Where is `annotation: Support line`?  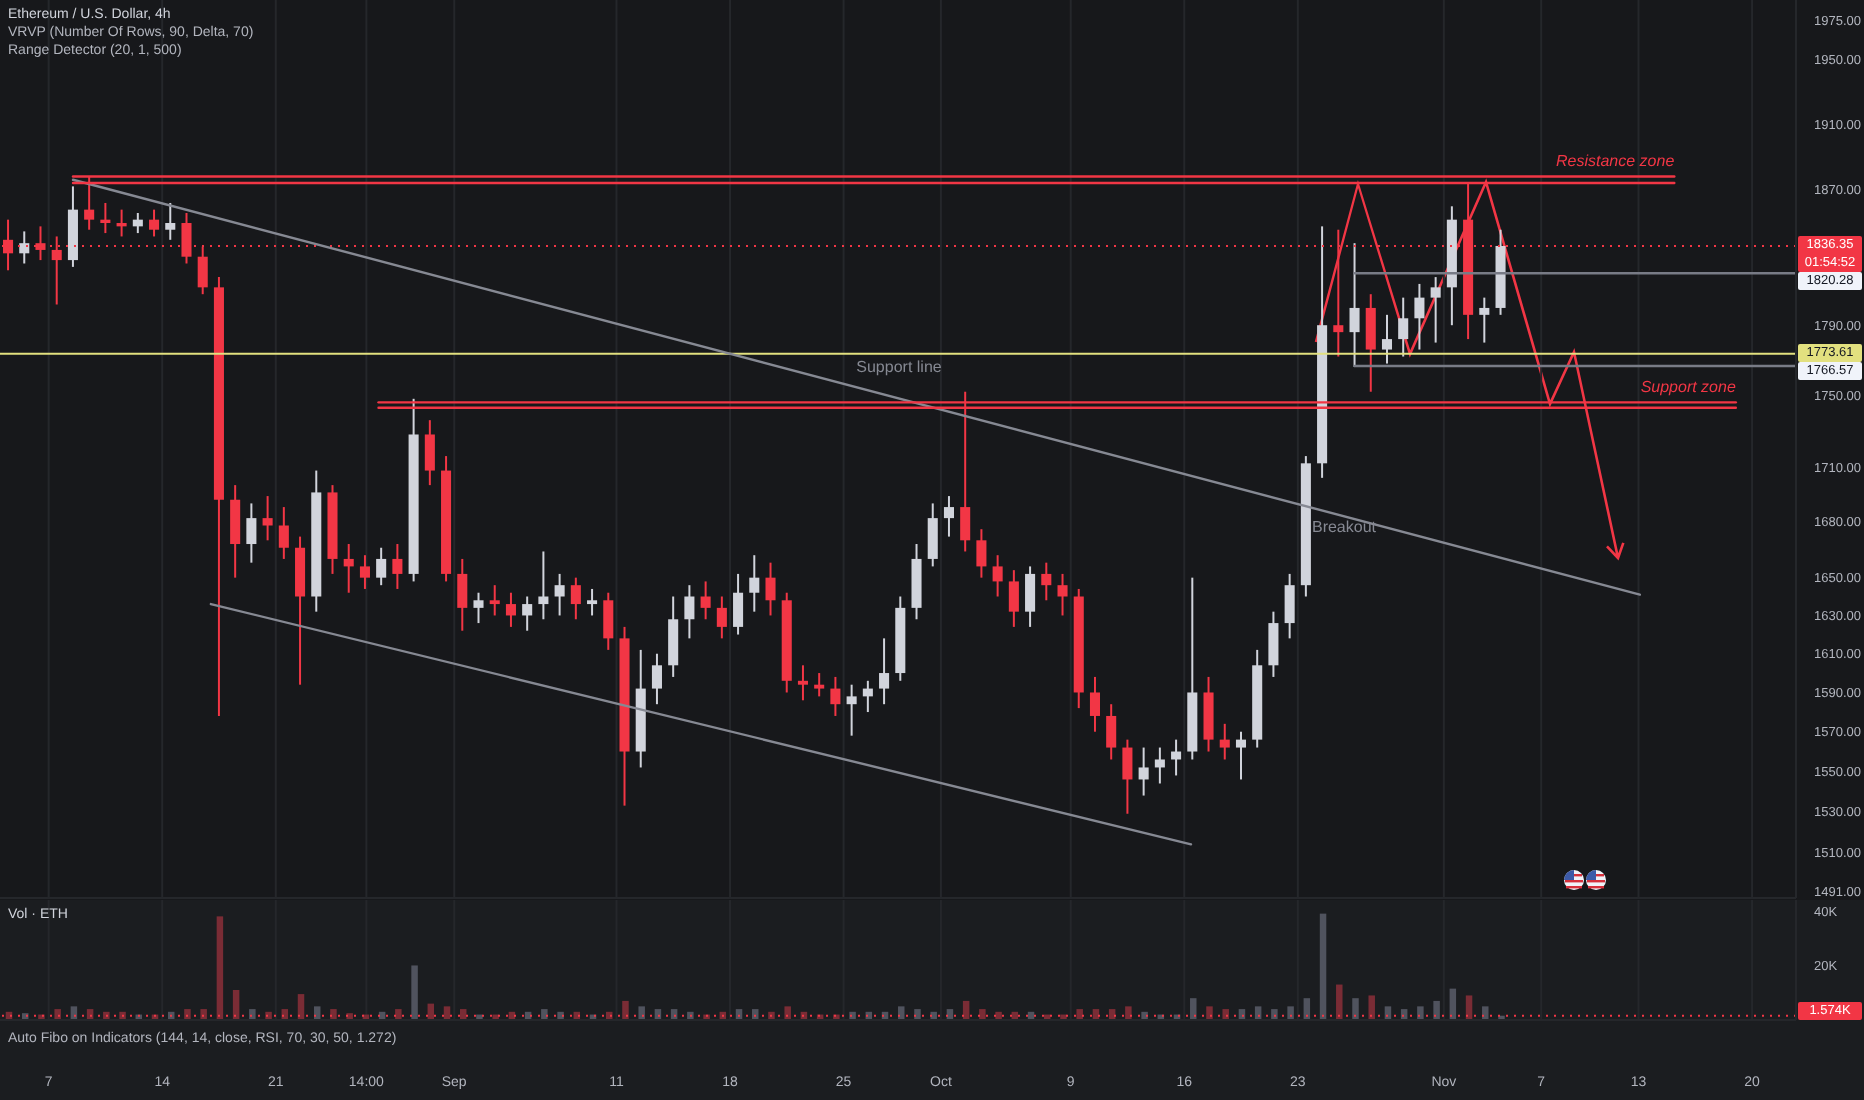 annotation: Support line is located at coordinates (899, 367).